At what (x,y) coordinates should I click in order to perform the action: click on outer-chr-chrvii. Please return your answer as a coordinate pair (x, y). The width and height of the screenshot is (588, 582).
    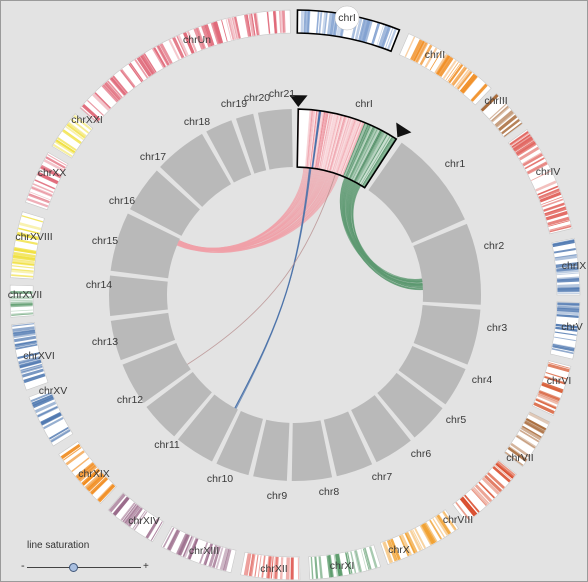
    Looking at the image, I should click on (527, 439).